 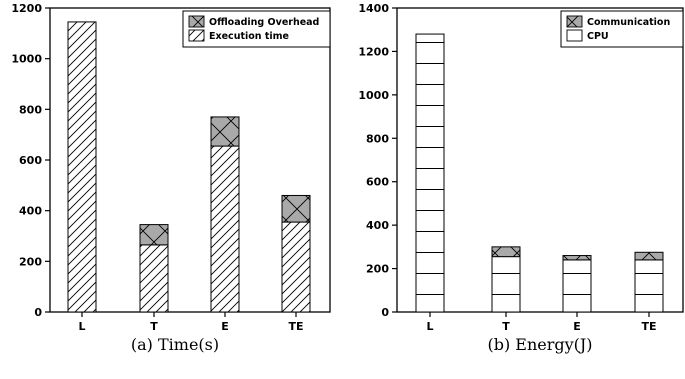 What do you see at coordinates (622, 29) in the screenshot?
I see `legend: Communication CPU` at bounding box center [622, 29].